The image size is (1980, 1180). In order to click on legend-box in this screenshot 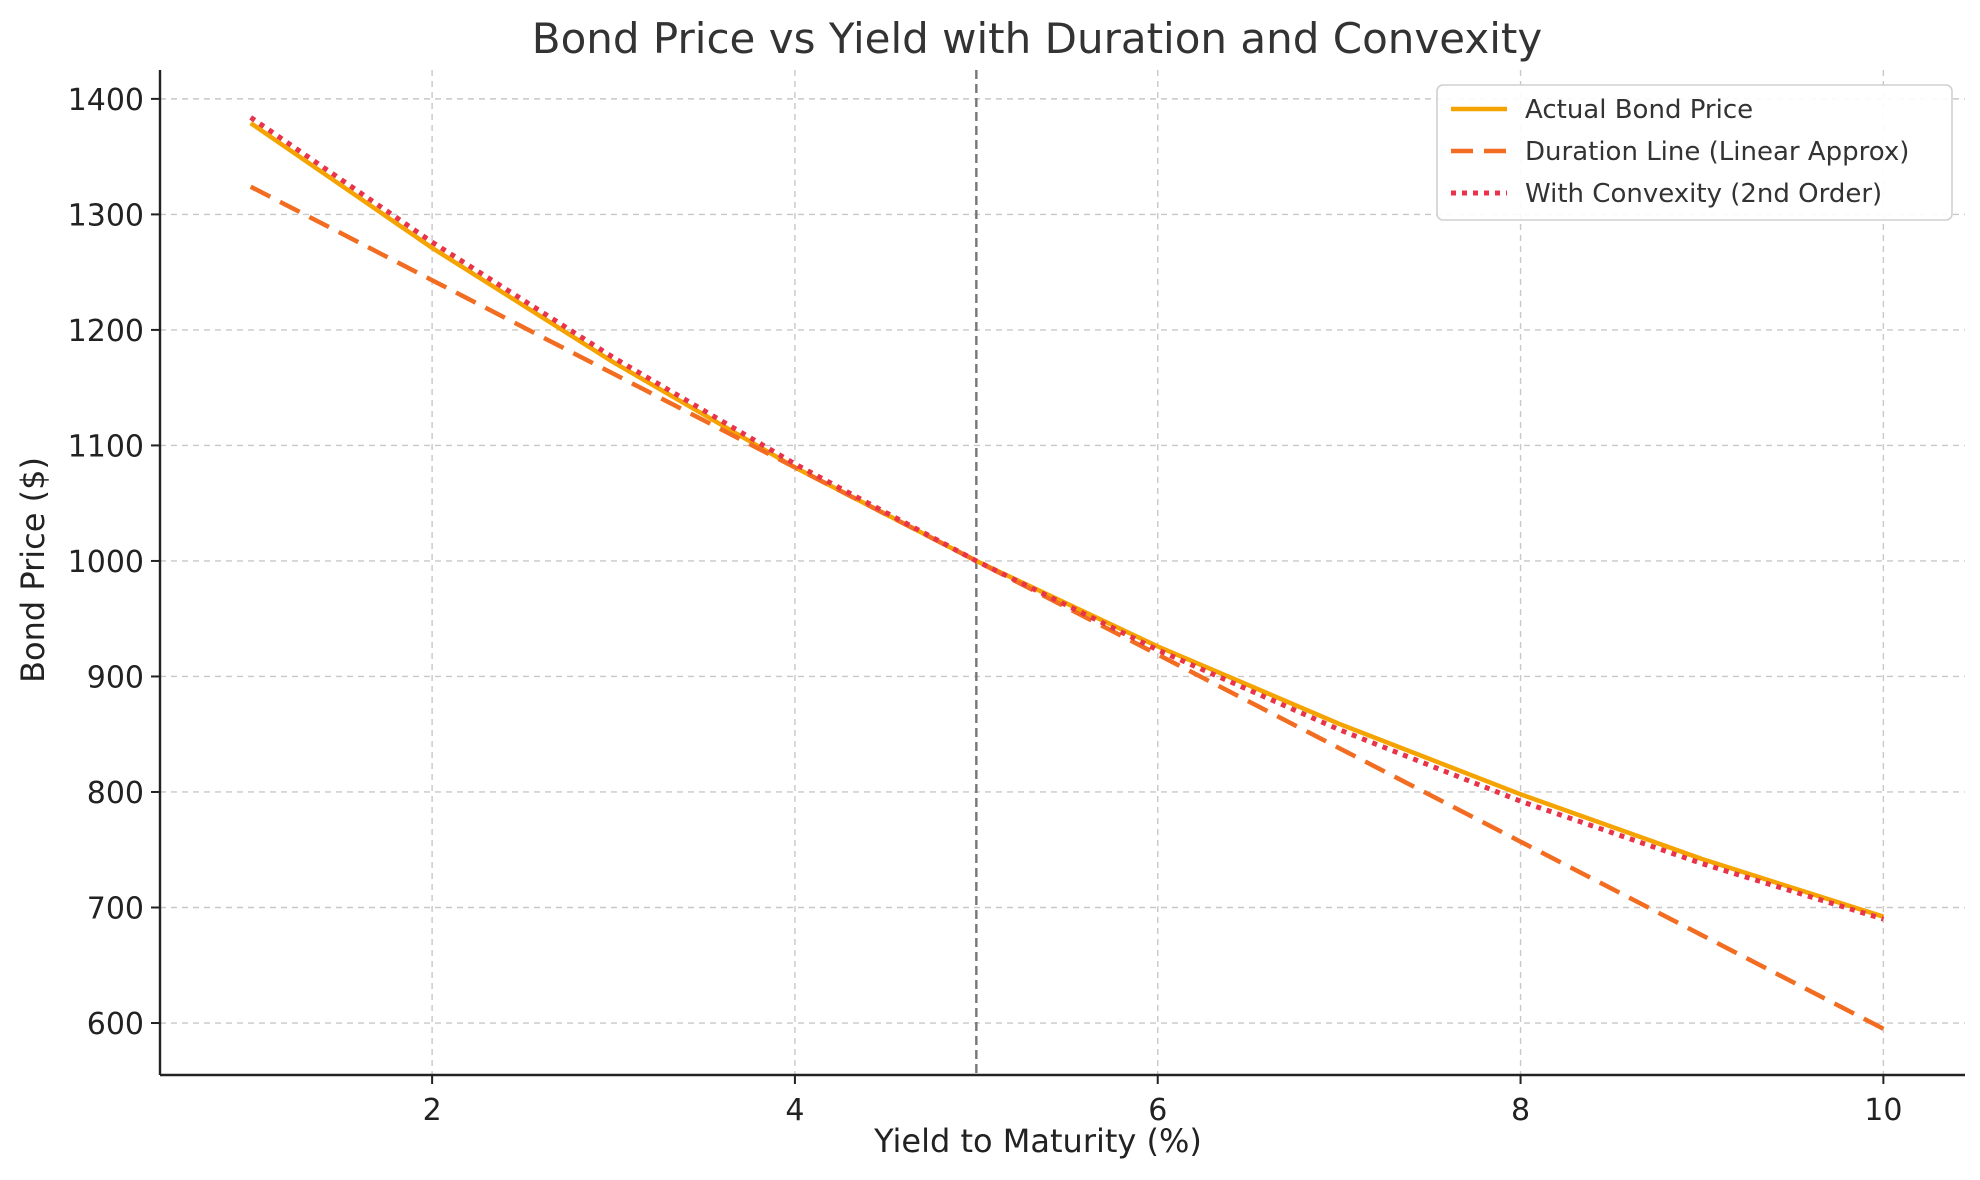, I will do `click(1694, 152)`.